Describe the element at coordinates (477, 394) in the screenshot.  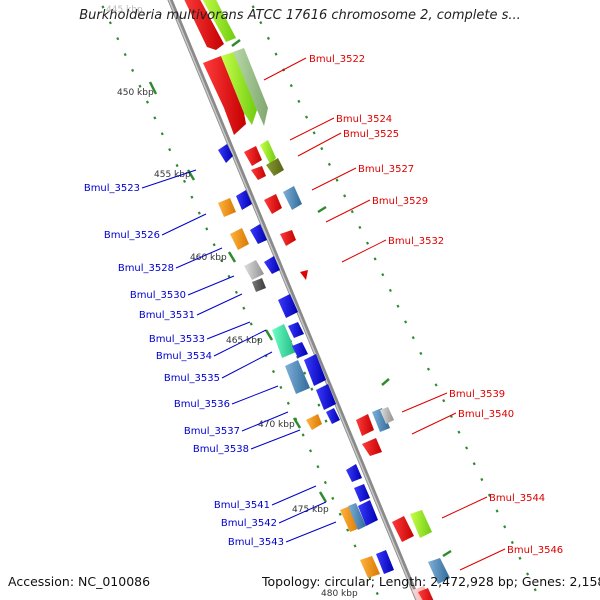
I see `forward-gene-label: Bmul_3539` at that location.